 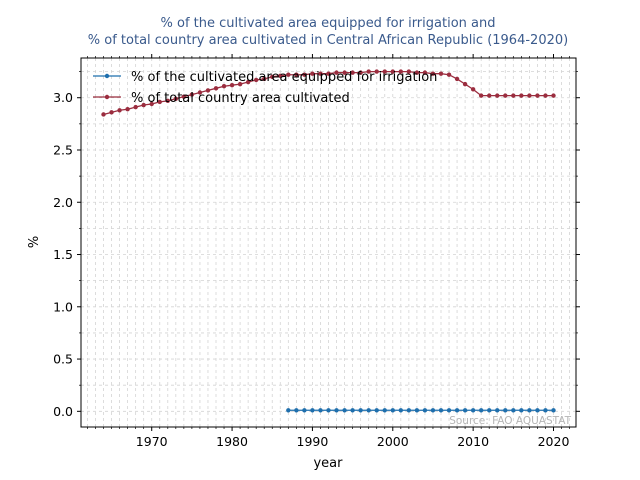 I want to click on x-tick-label: 1970, so click(x=152, y=441).